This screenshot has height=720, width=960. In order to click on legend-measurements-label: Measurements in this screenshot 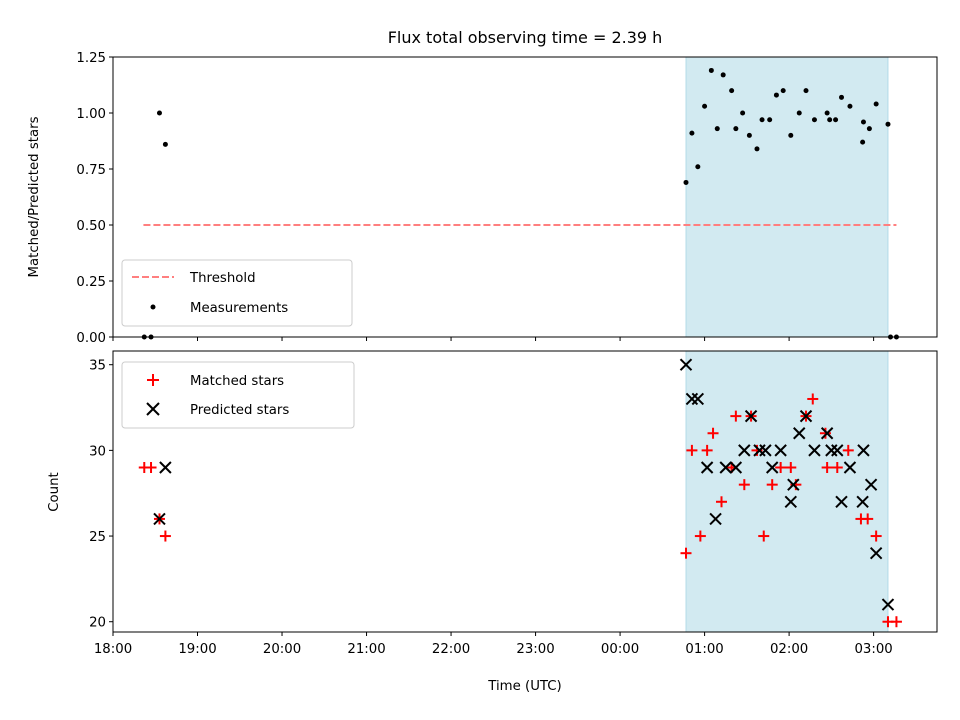, I will do `click(239, 308)`.